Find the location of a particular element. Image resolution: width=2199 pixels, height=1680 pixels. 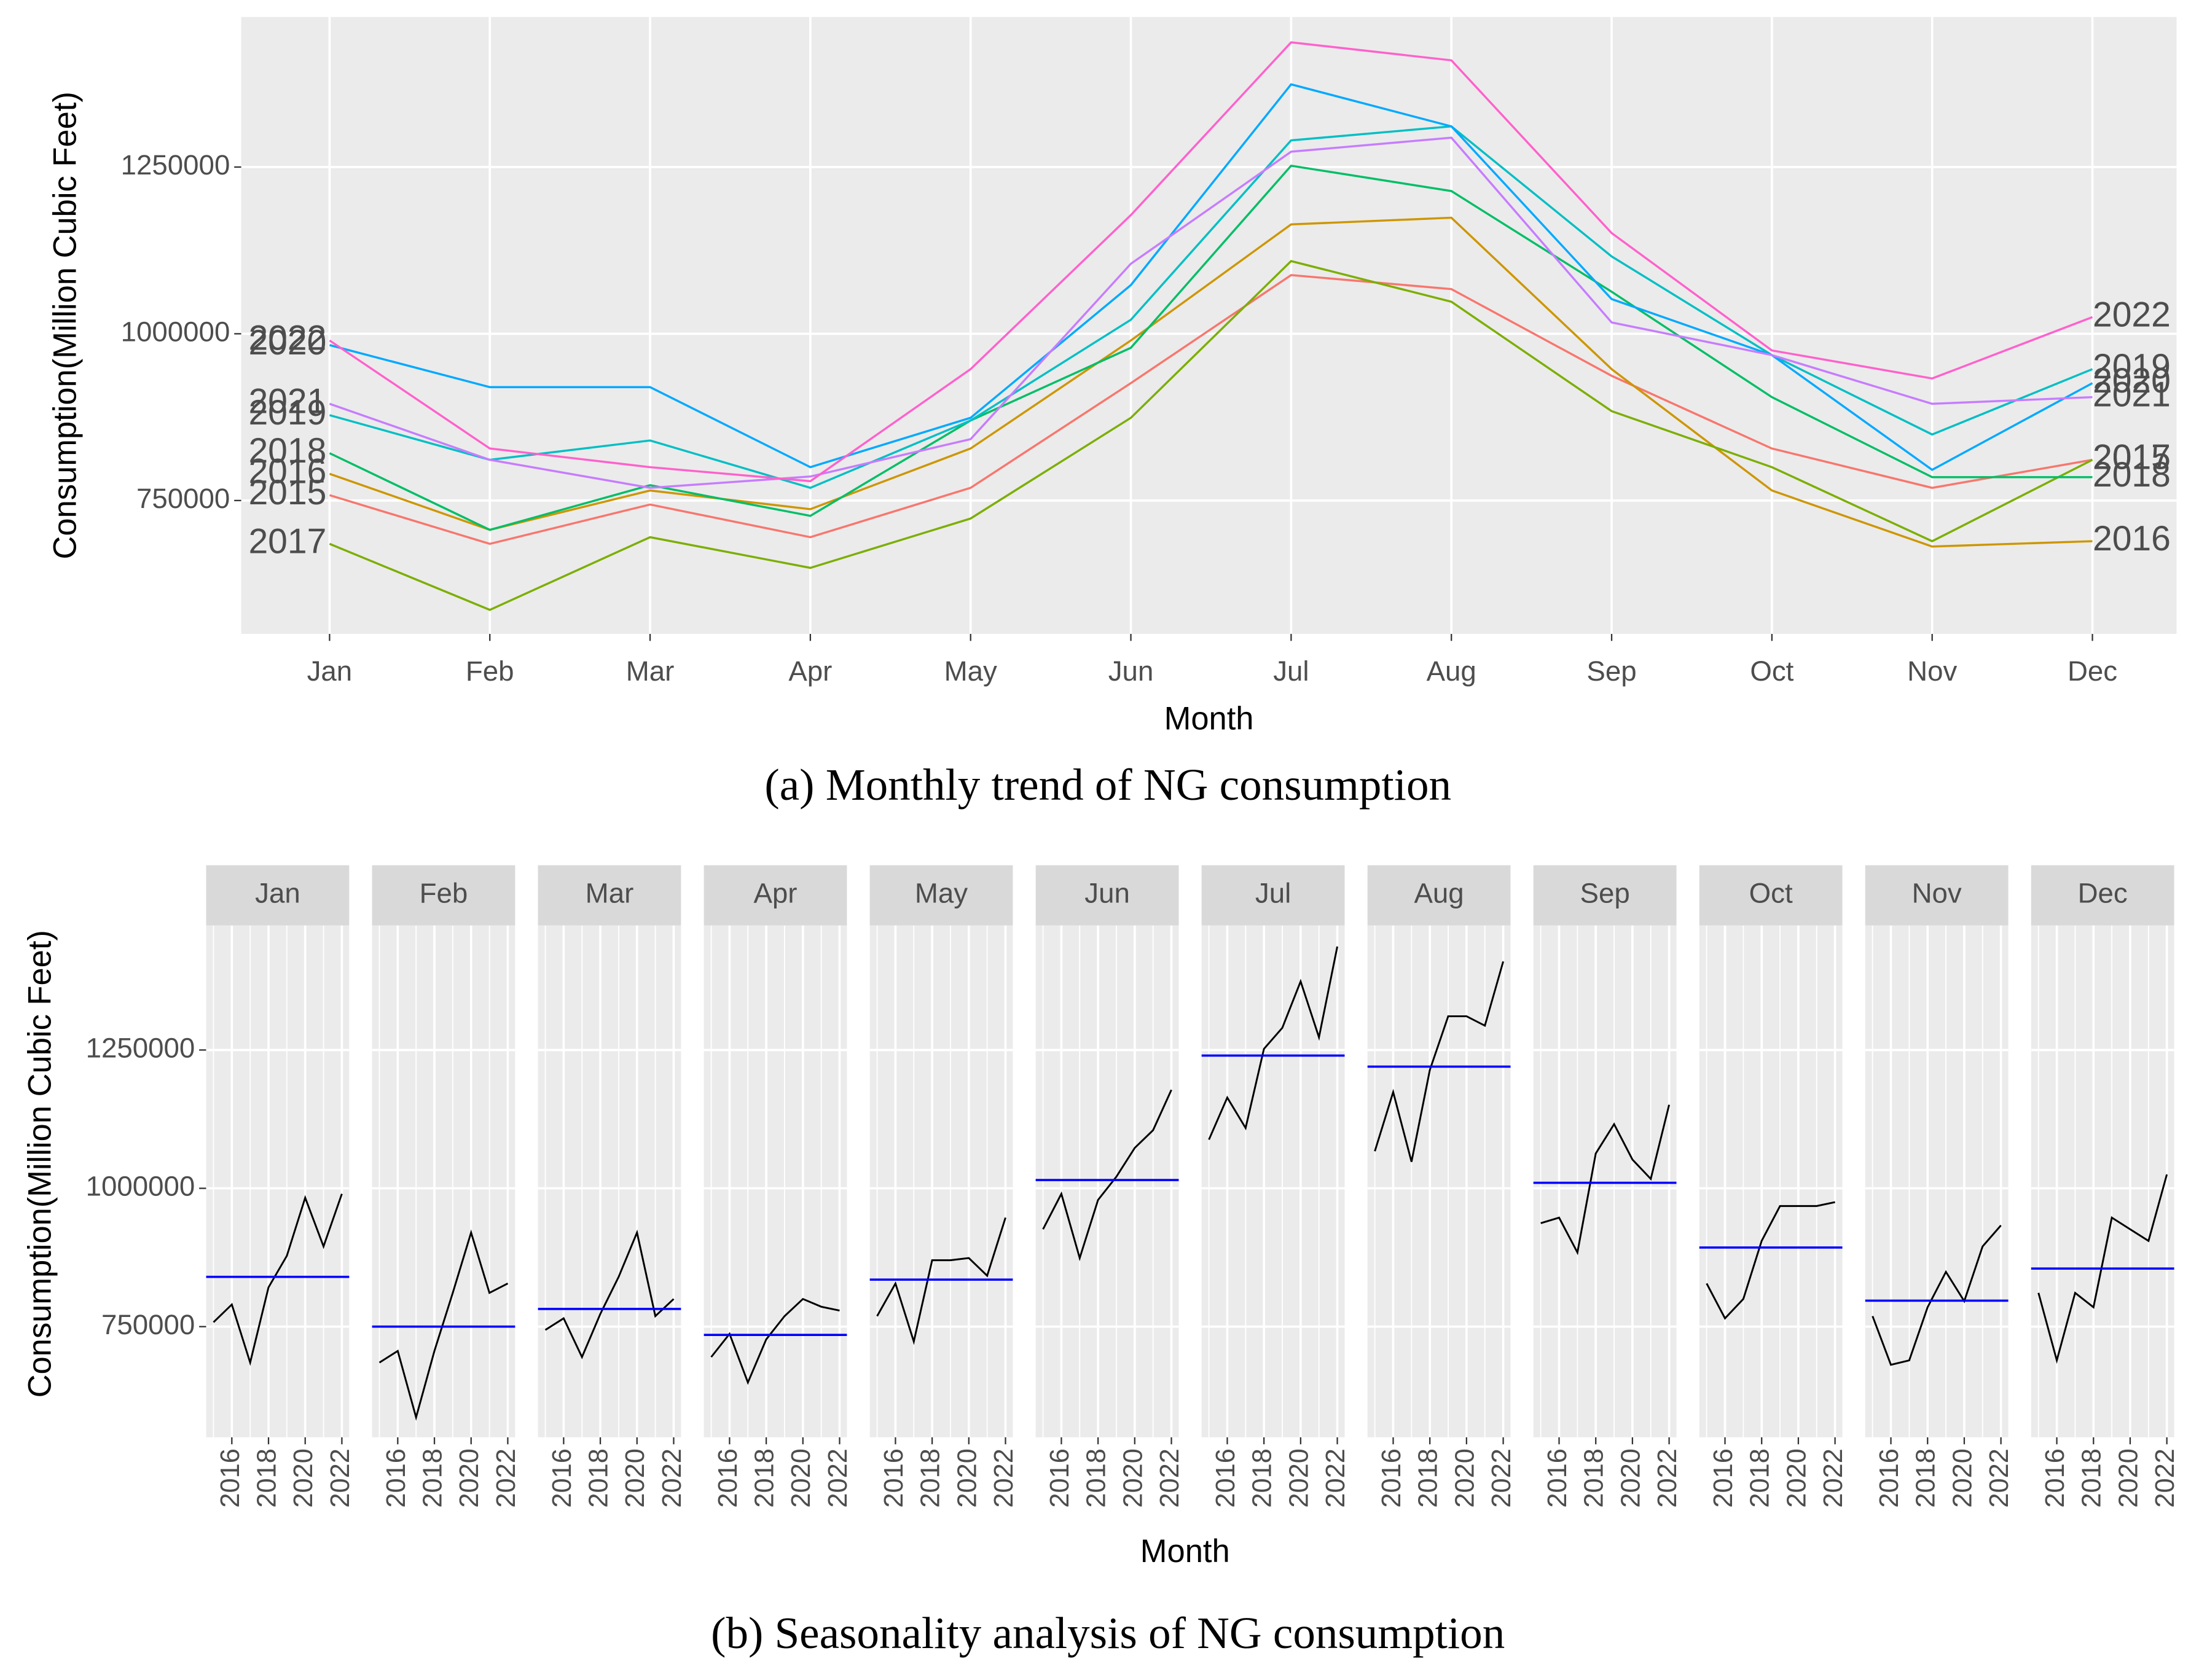

y-axis-title: Consumption(Million Cubic Feet) is located at coordinates (65, 325).